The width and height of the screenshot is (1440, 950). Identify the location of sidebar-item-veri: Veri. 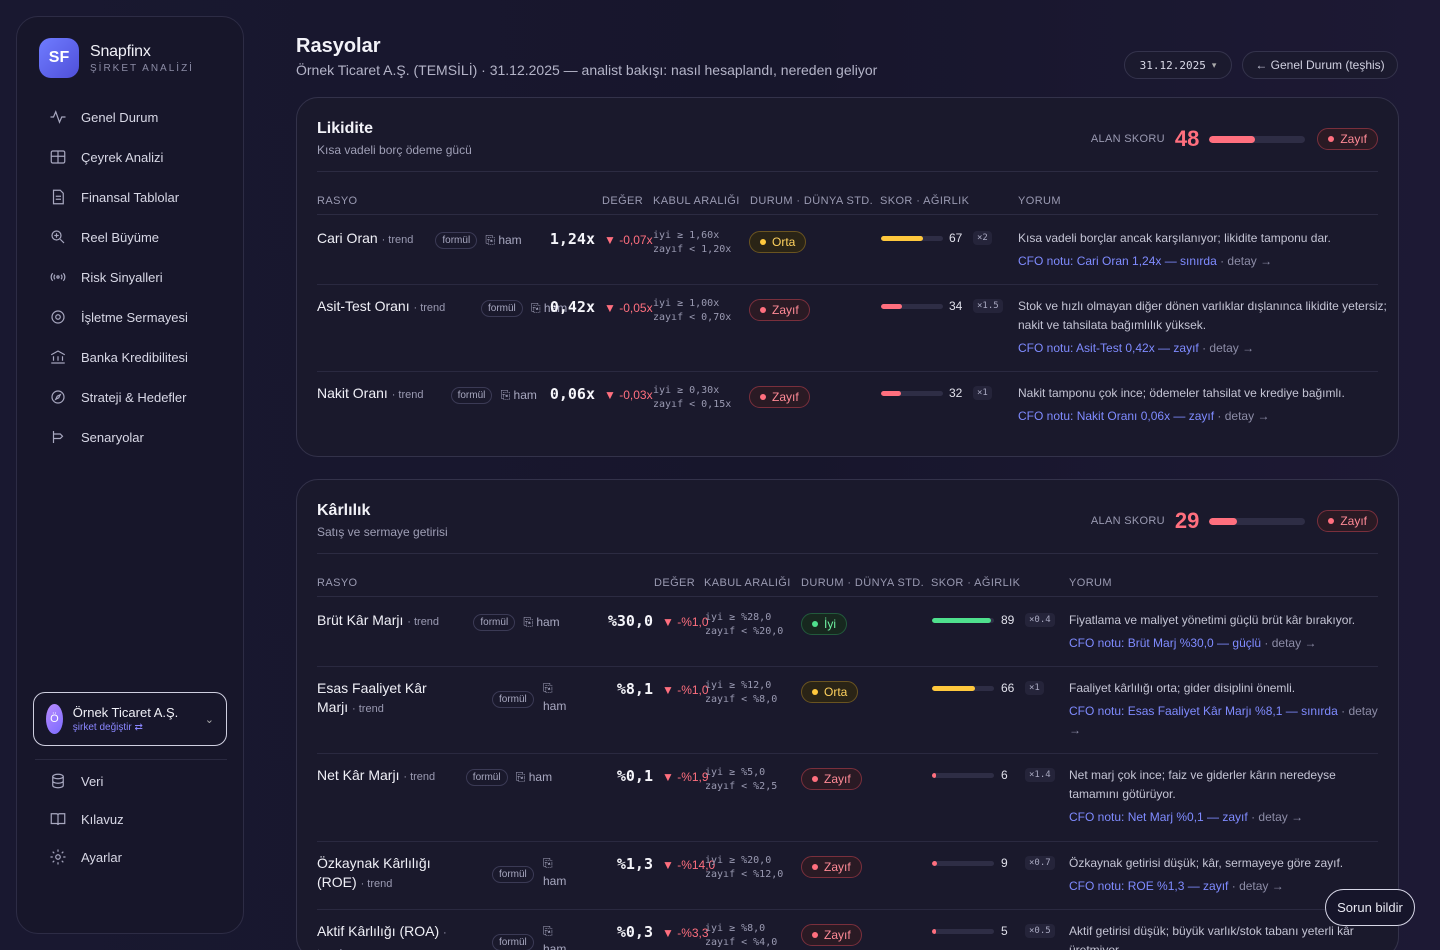
(131, 781).